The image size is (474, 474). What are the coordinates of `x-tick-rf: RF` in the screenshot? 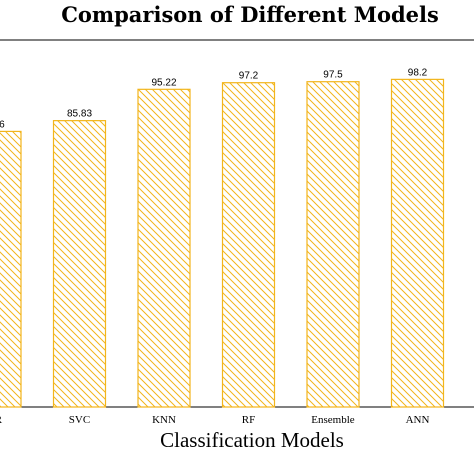 It's located at (248, 420).